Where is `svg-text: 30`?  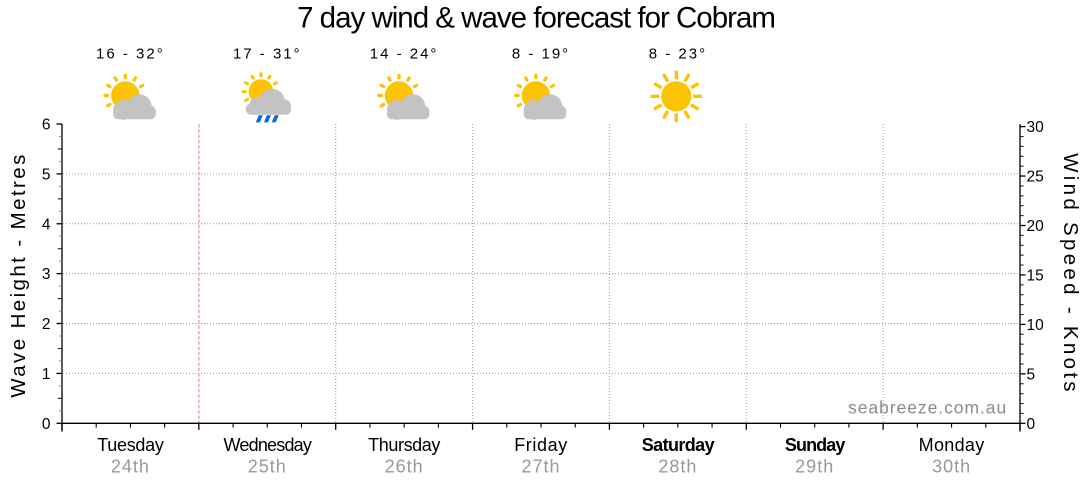 svg-text: 30 is located at coordinates (1036, 127).